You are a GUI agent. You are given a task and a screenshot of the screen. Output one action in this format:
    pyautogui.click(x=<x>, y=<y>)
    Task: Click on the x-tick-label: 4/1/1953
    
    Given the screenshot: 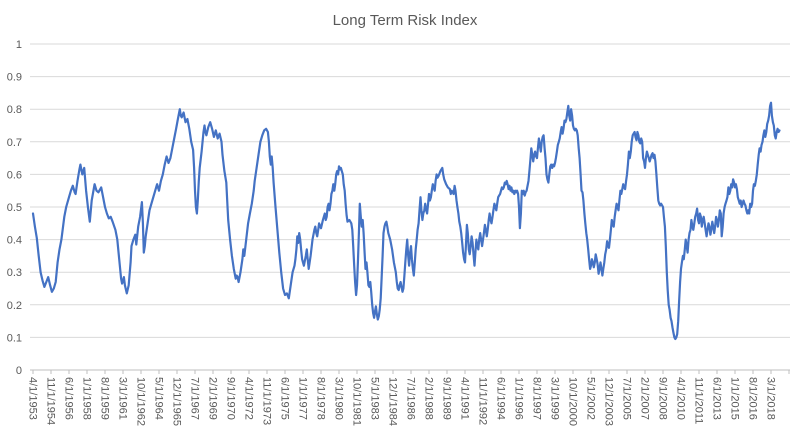 What is the action you would take?
    pyautogui.click(x=33, y=398)
    